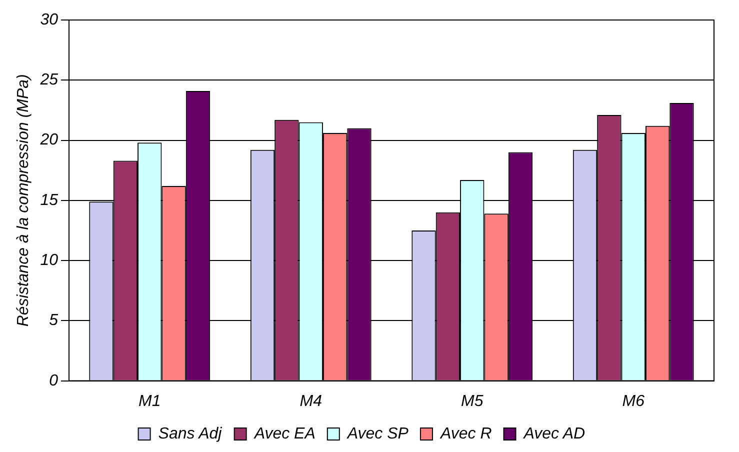  Describe the element at coordinates (284, 433) in the screenshot. I see `legend-label: Avec EA` at that location.